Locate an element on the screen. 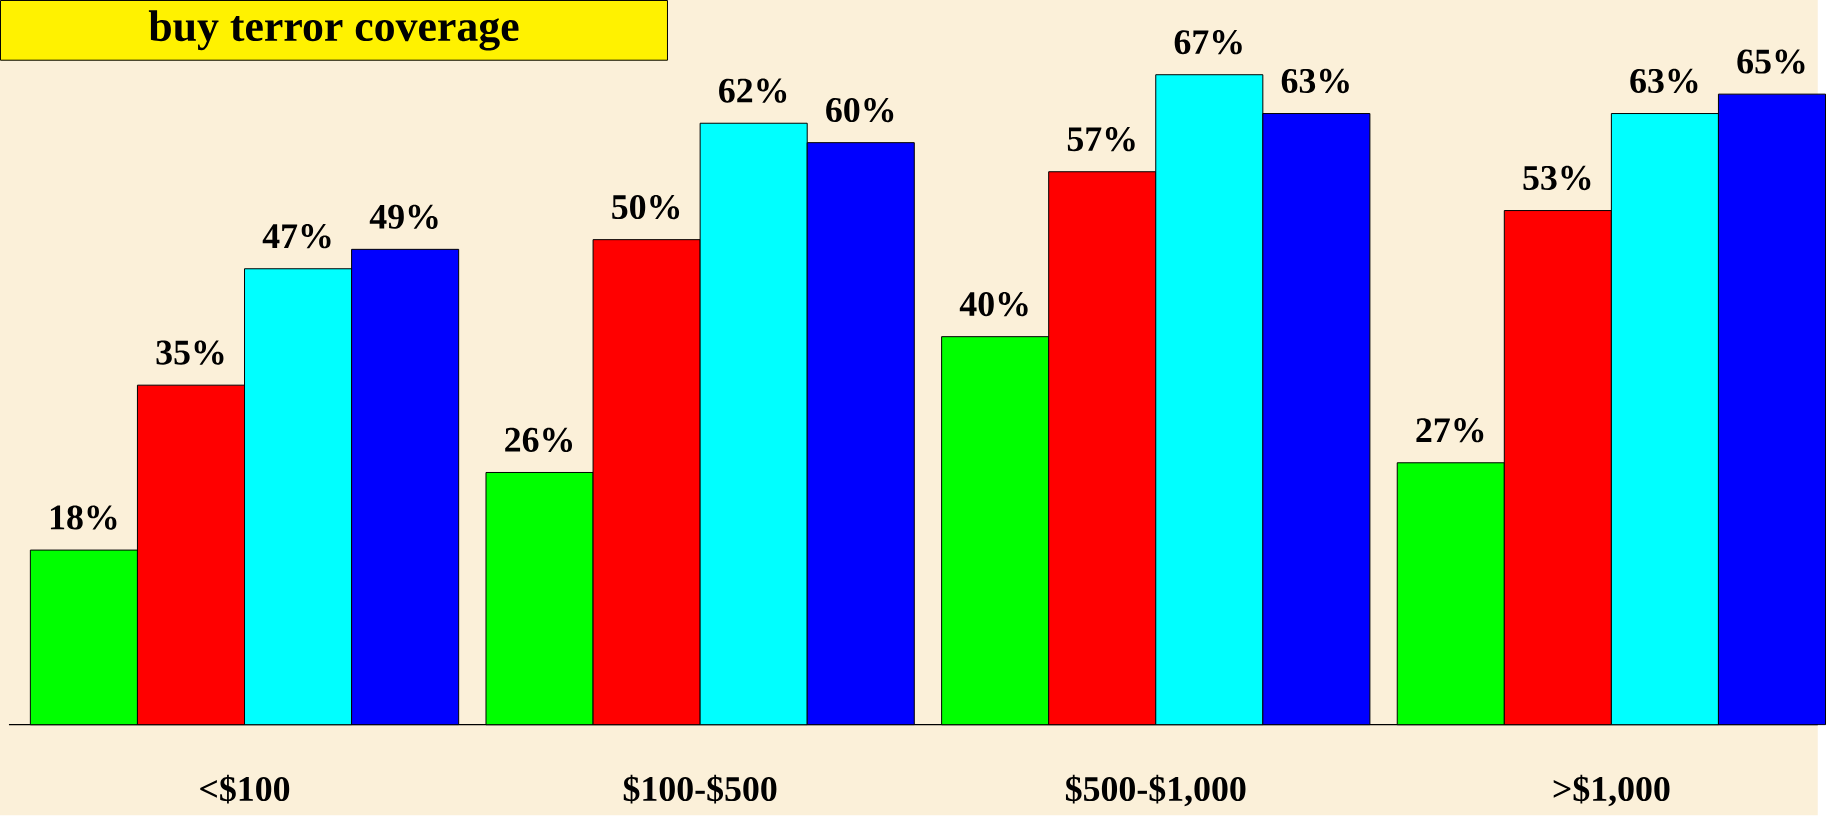  data-label: 47% is located at coordinates (296, 236).